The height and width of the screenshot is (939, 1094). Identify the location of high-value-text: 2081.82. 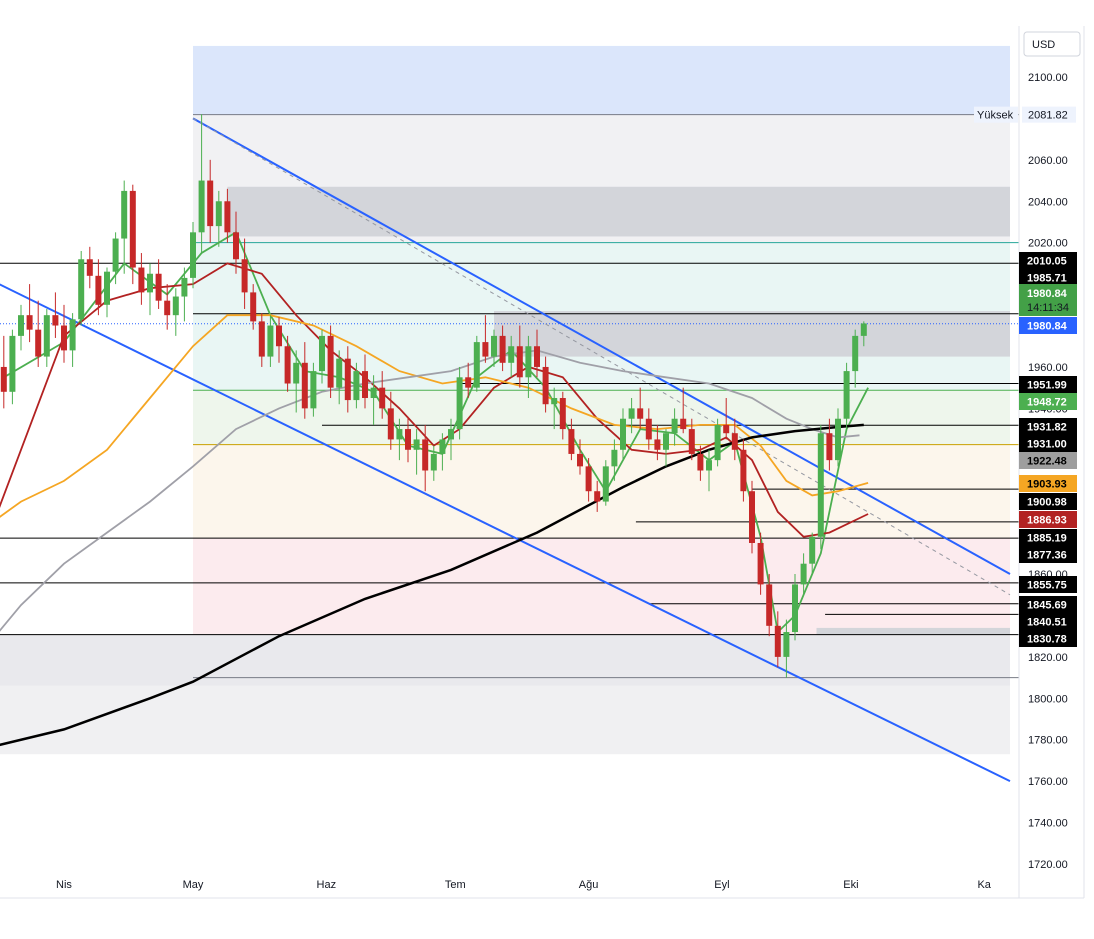
(1048, 116).